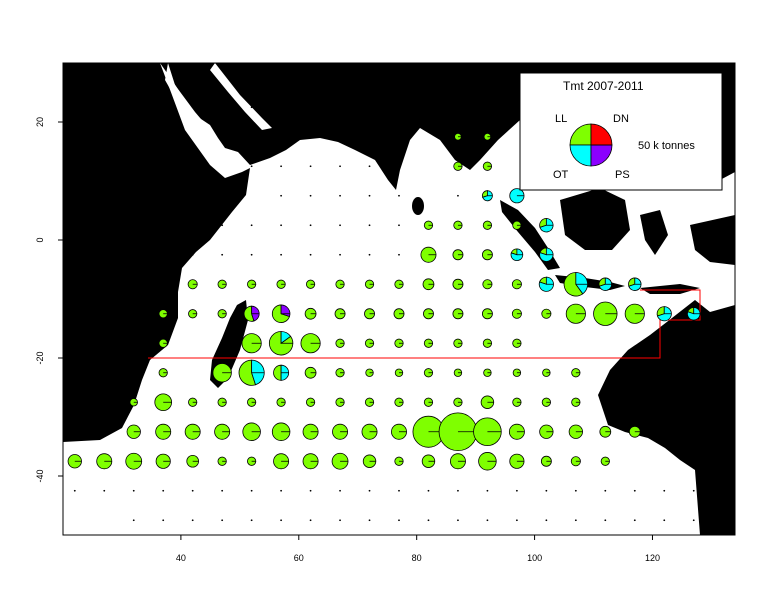 This screenshot has height=614, width=768. Describe the element at coordinates (712, 240) in the screenshot. I see `new-guinea-landmass` at that location.